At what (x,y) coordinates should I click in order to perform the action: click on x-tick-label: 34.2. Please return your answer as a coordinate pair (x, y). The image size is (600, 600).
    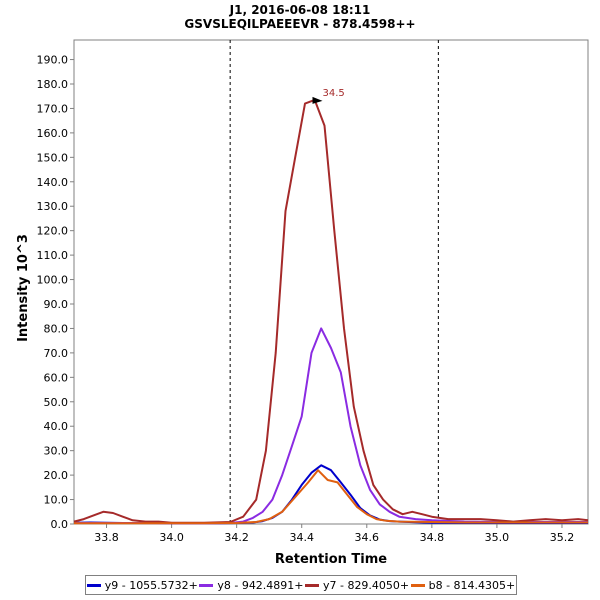
    Looking at the image, I should click on (236, 537).